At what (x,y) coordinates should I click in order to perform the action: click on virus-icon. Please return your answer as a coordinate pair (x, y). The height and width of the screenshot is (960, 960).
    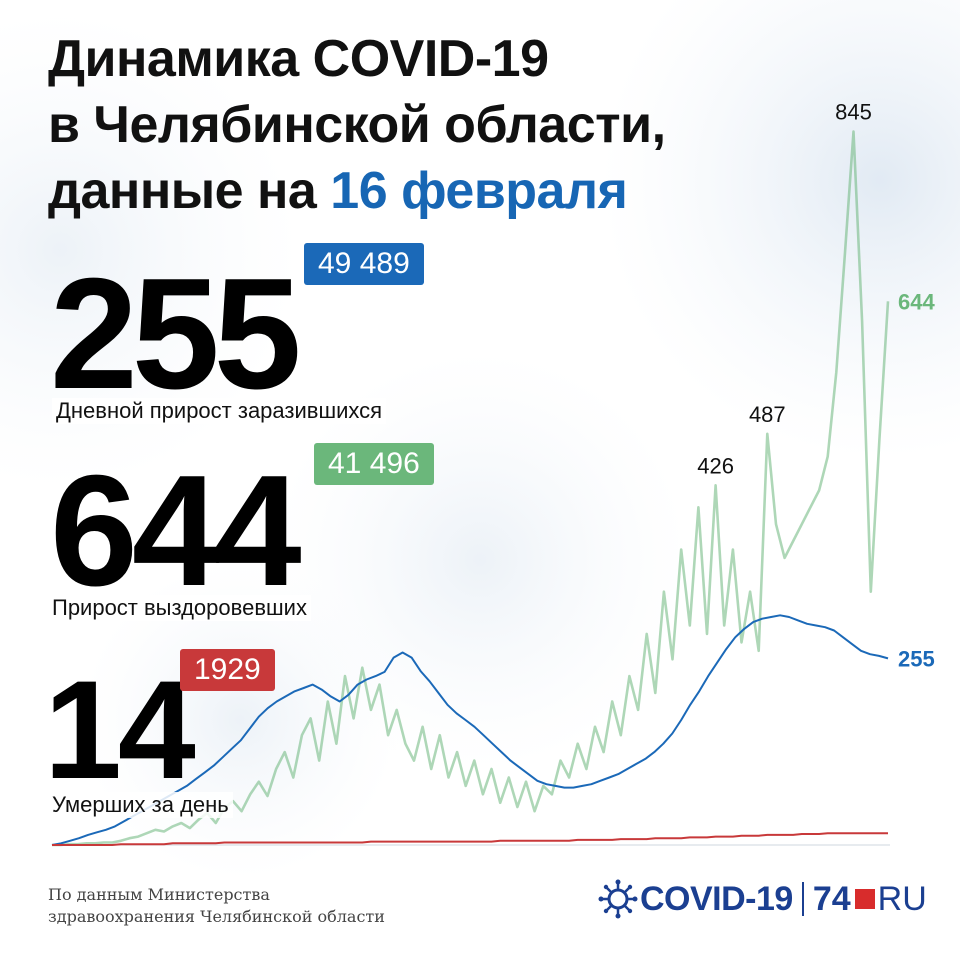
    Looking at the image, I should click on (618, 899).